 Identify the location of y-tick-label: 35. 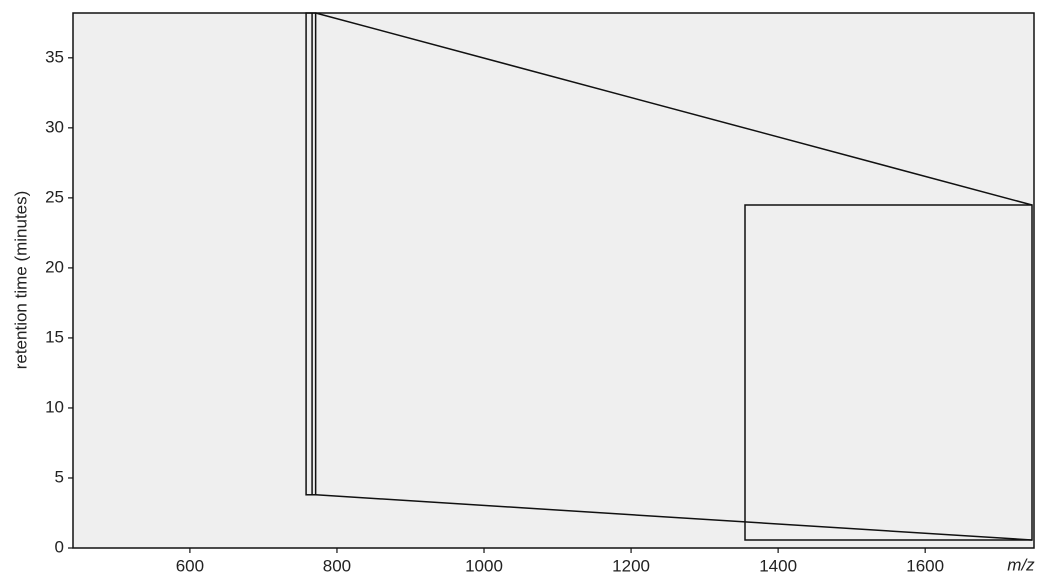
(54, 56).